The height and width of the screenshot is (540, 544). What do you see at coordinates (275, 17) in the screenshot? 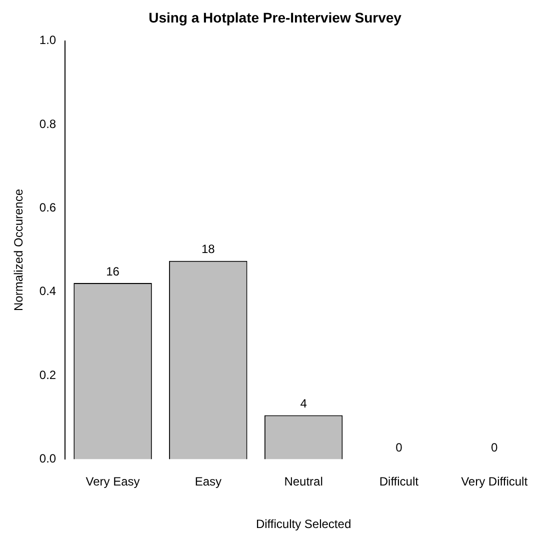
I see `chart-title: Using a Hotplate Pre-Interview Survey` at bounding box center [275, 17].